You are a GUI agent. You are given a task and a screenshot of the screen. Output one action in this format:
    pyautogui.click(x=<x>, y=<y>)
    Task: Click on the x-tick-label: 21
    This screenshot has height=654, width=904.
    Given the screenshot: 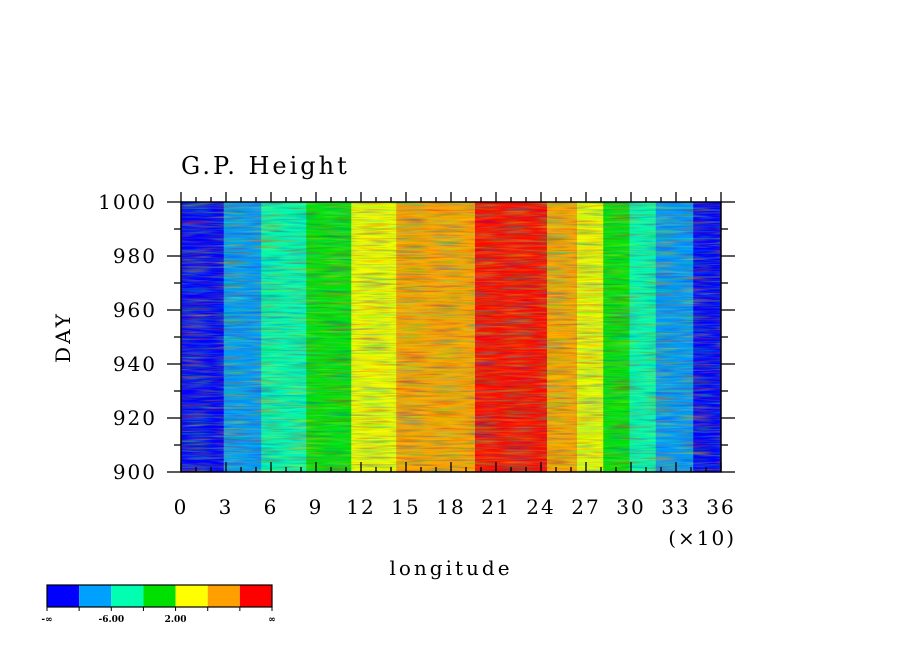 What is the action you would take?
    pyautogui.click(x=495, y=507)
    